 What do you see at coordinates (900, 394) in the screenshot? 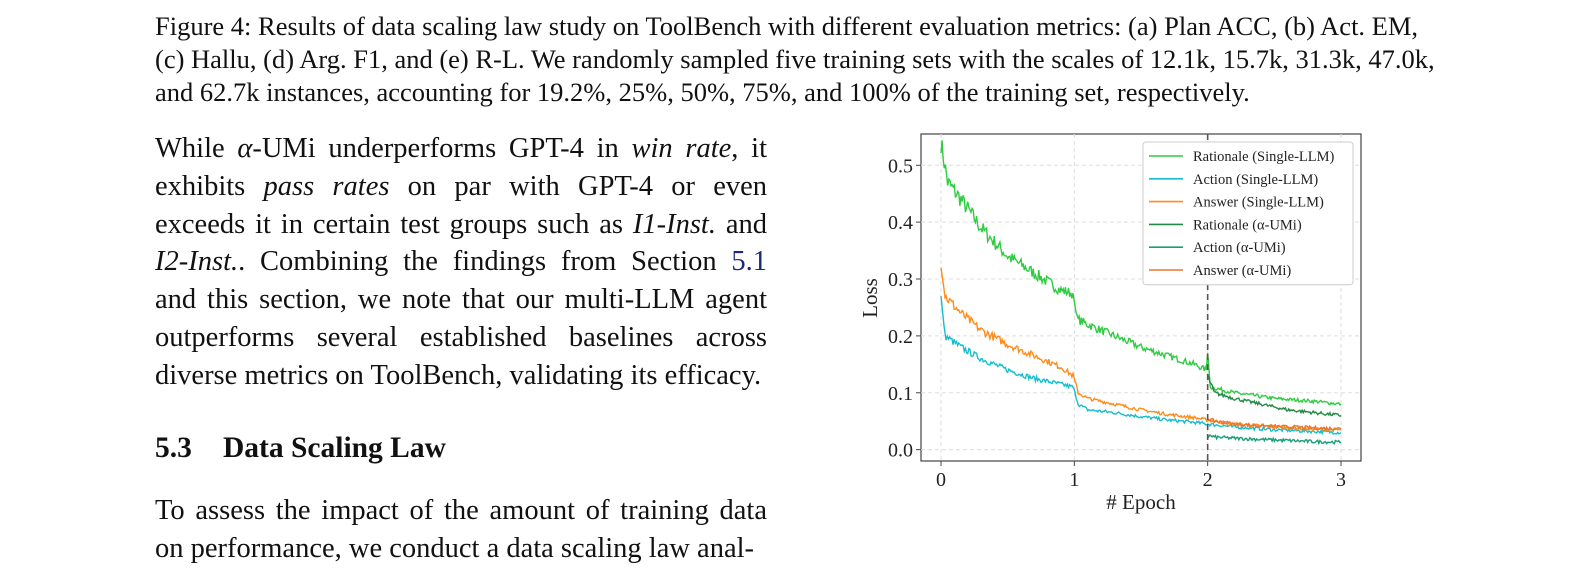
I see `y-tick-label: 0.1` at bounding box center [900, 394].